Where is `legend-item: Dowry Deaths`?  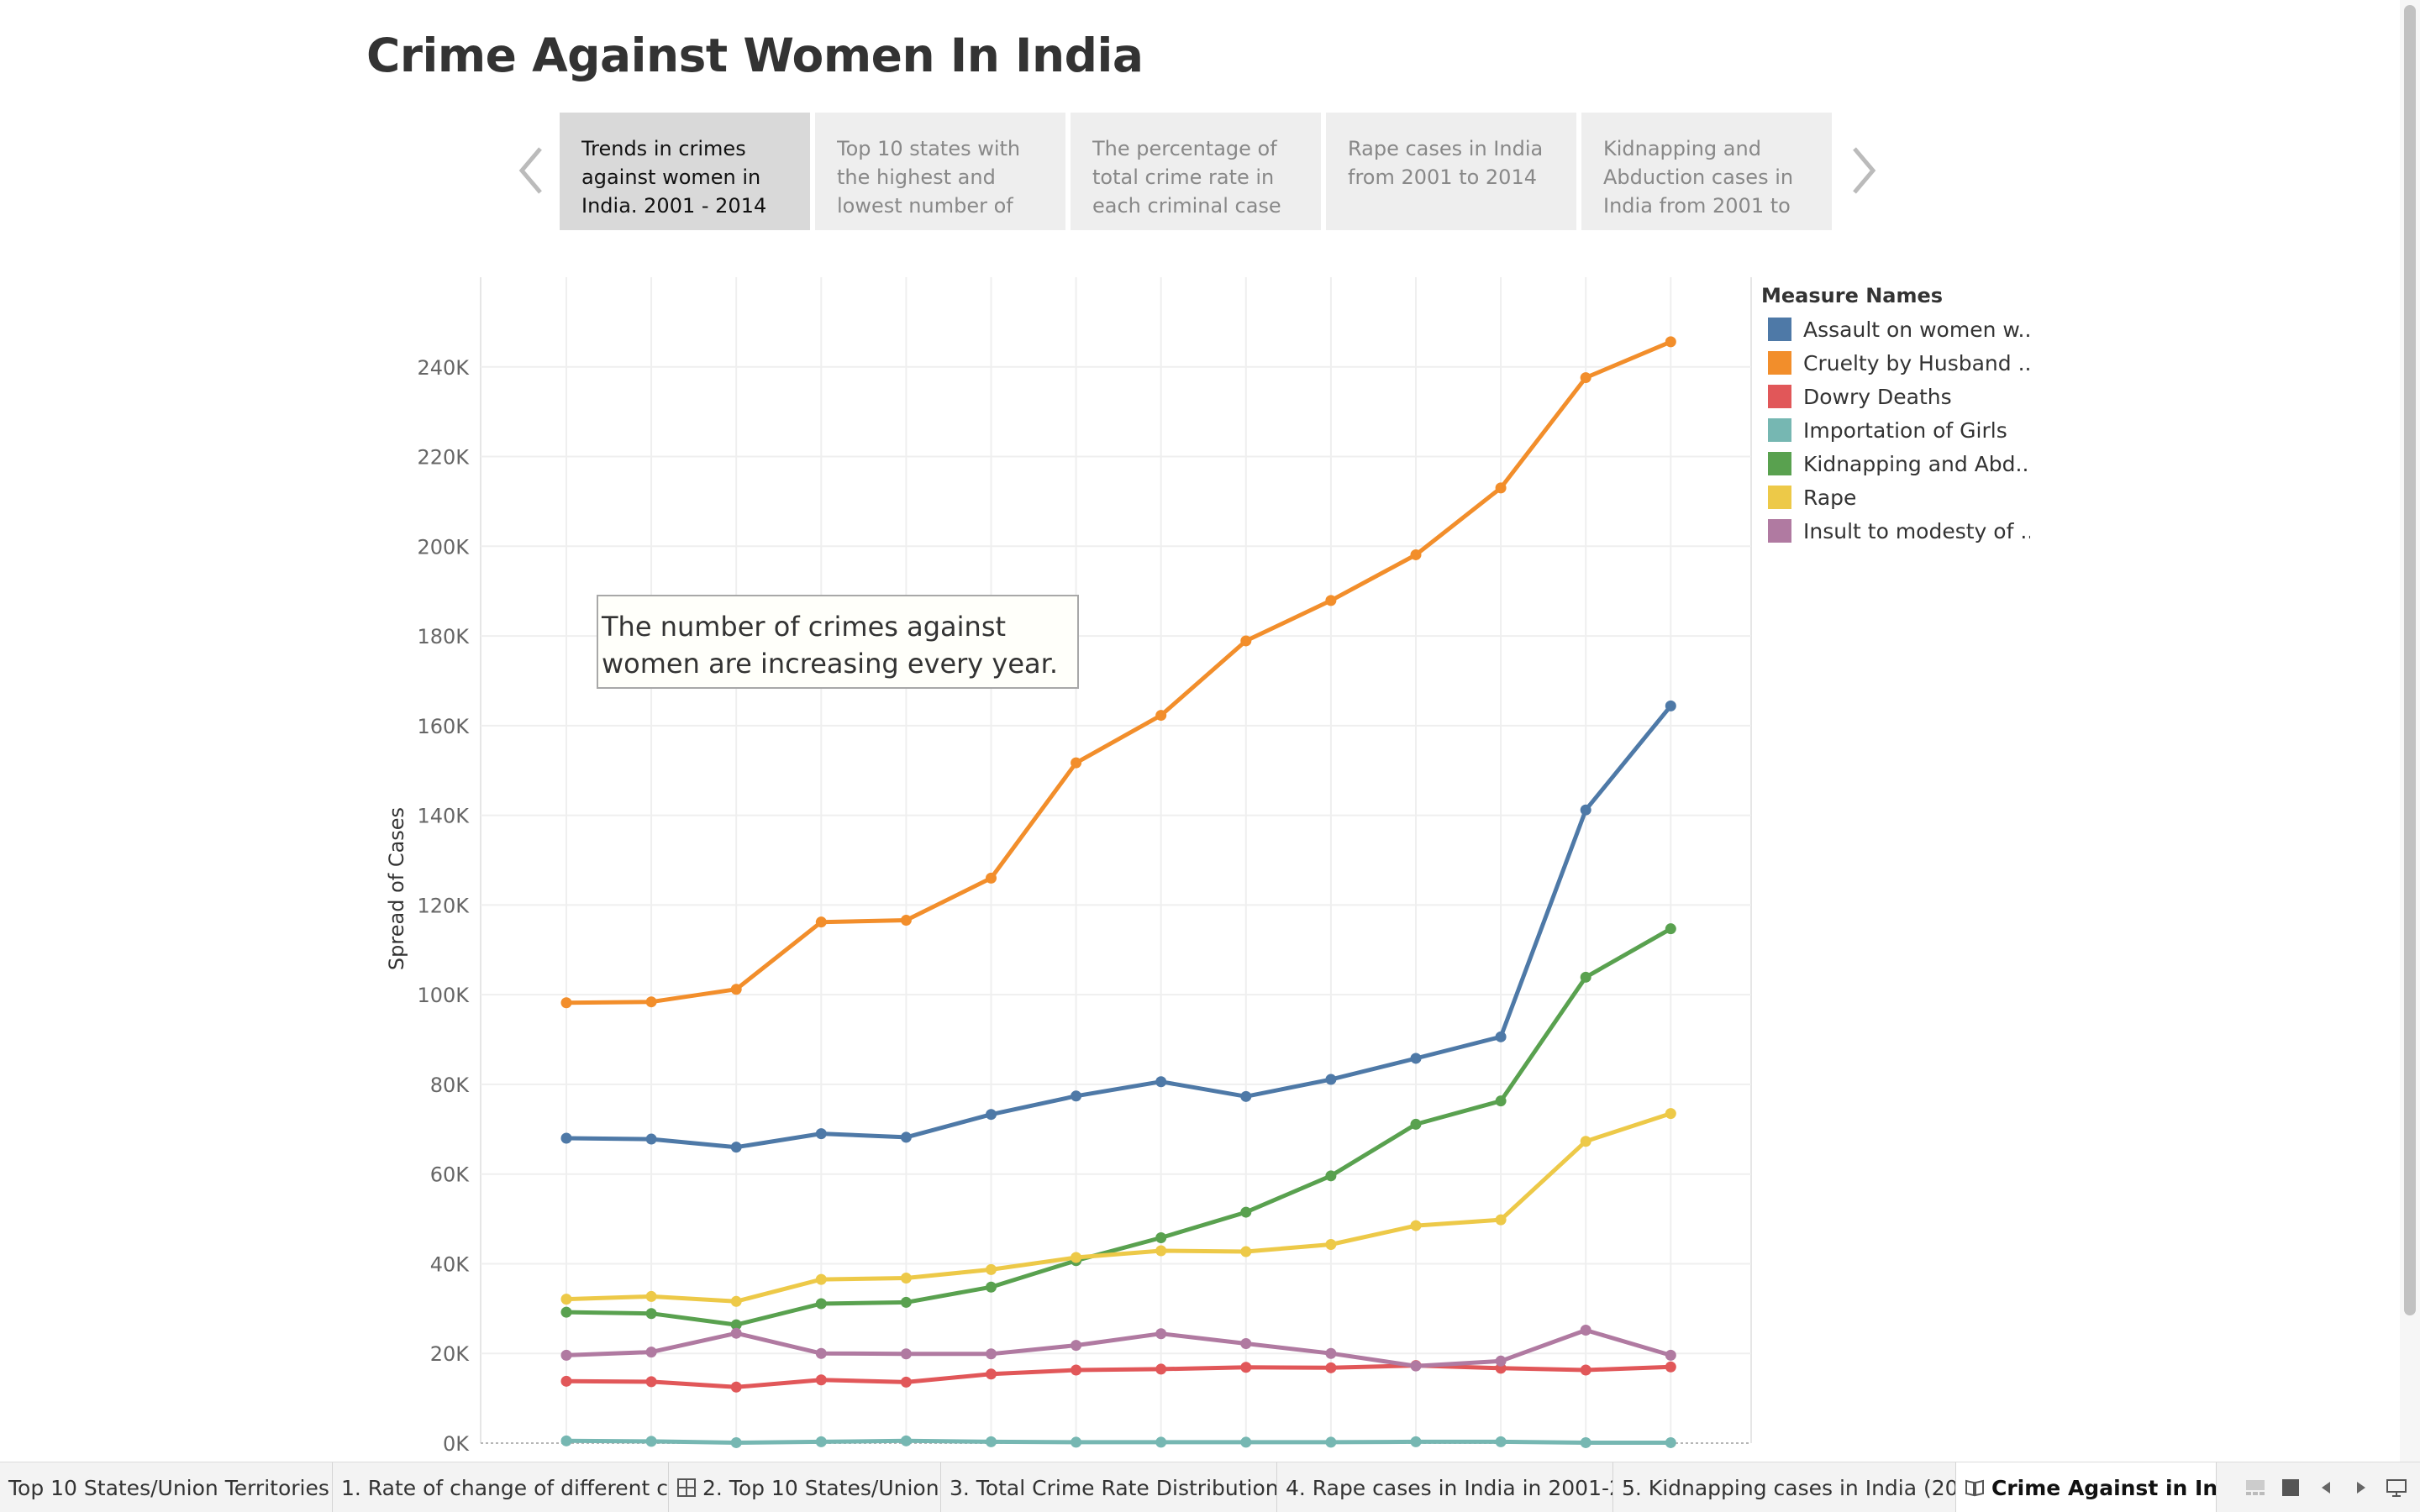 legend-item: Dowry Deaths is located at coordinates (1895, 396).